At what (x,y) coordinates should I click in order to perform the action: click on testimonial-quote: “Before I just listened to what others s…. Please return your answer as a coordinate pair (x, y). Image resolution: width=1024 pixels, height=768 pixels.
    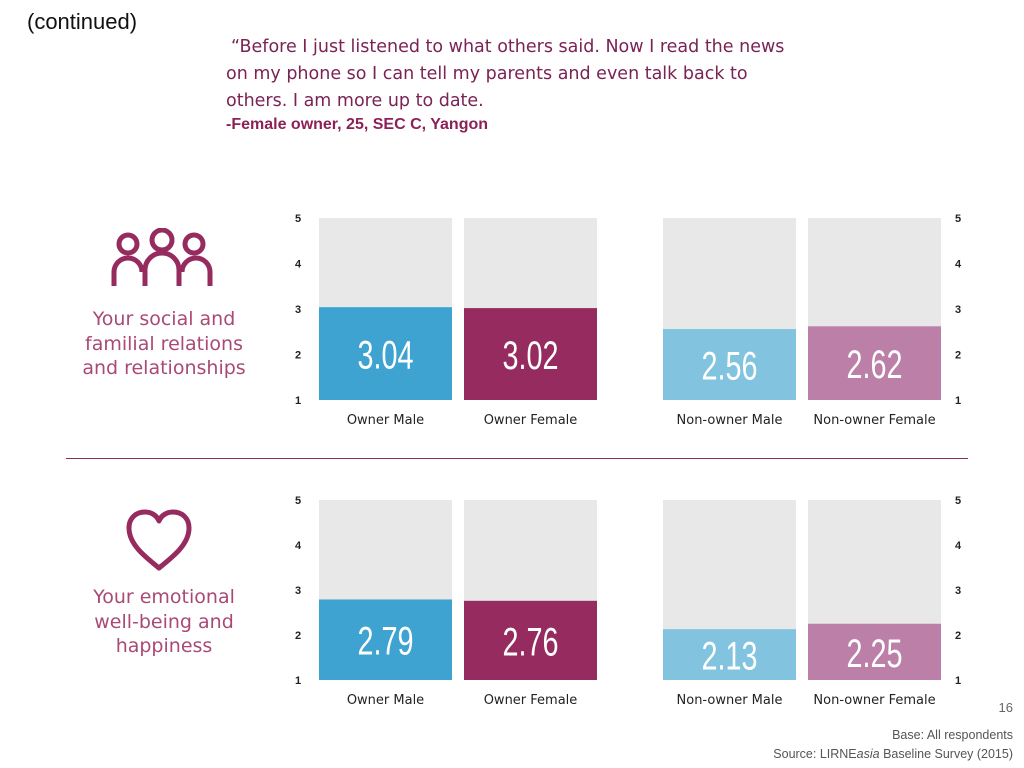
    Looking at the image, I should click on (536, 74).